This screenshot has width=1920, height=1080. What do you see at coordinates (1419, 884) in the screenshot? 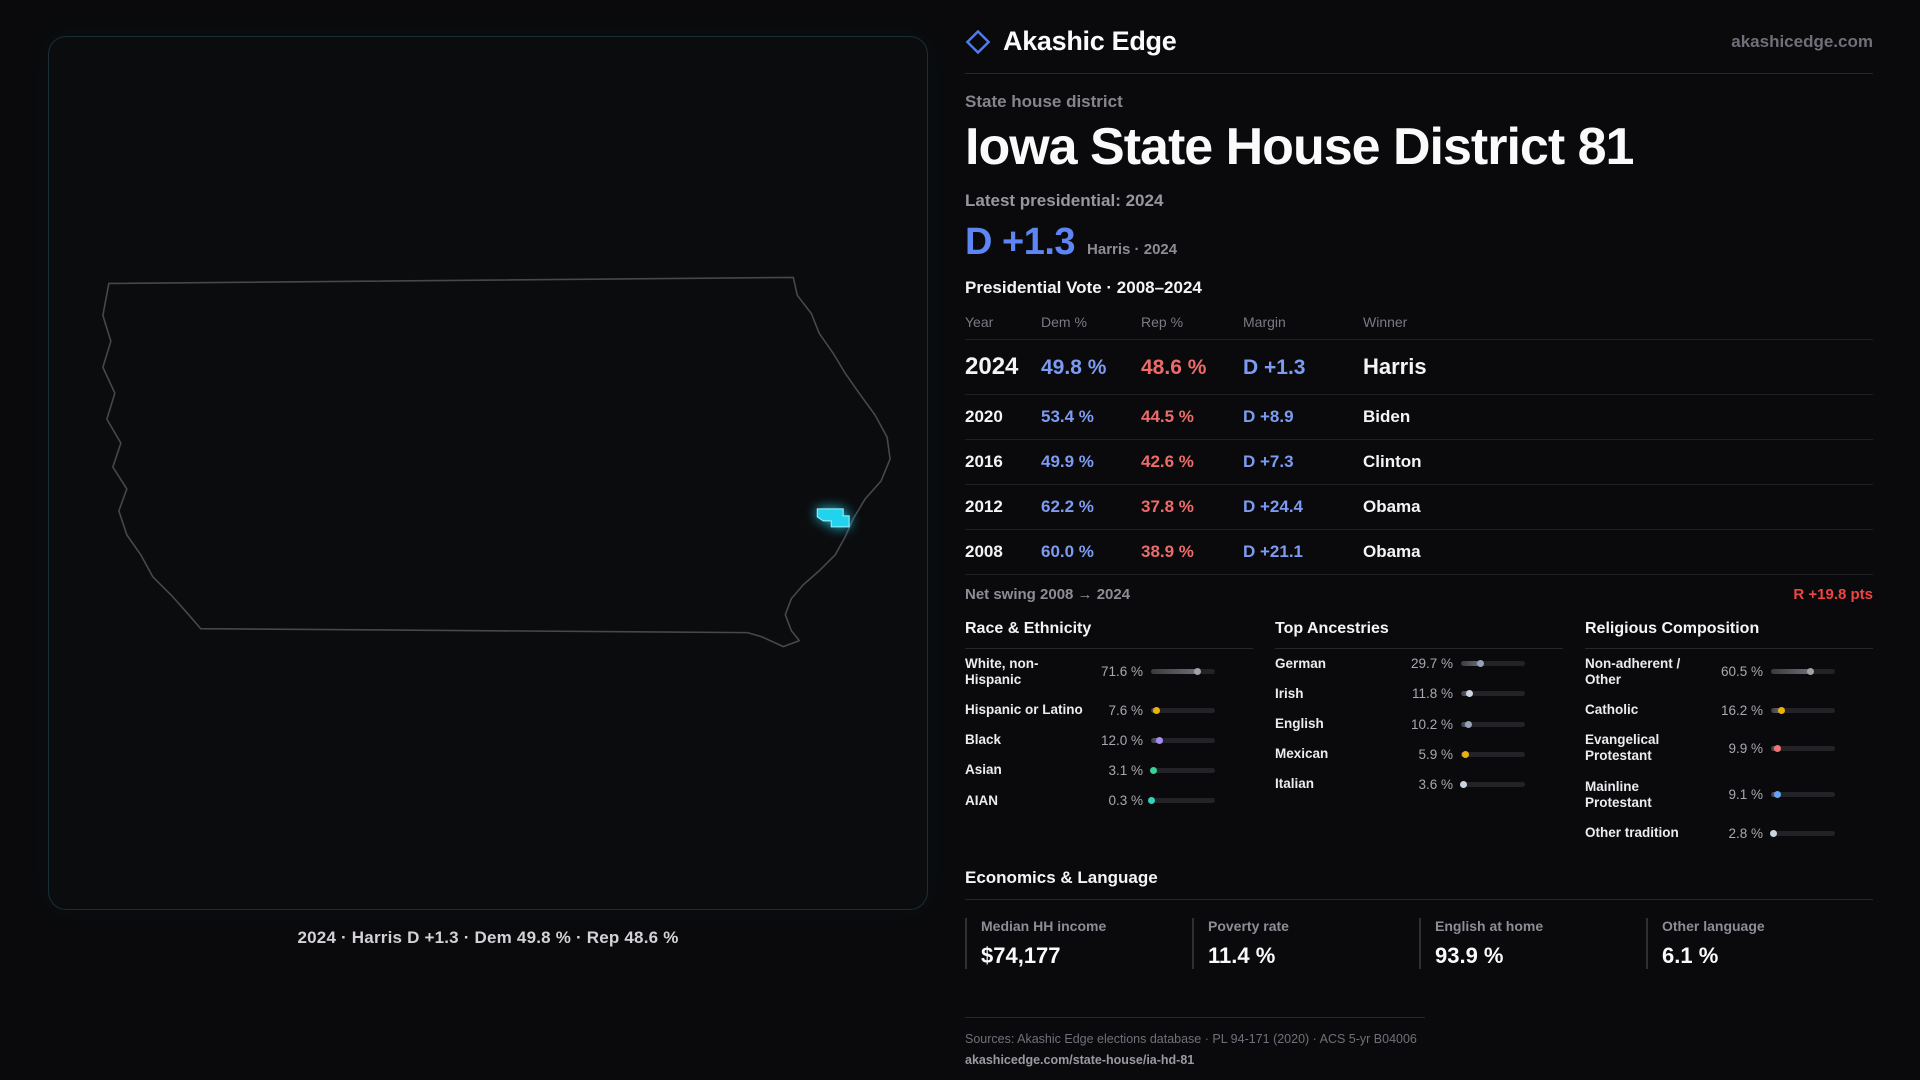
I see `economics-title: Economics & Language` at bounding box center [1419, 884].